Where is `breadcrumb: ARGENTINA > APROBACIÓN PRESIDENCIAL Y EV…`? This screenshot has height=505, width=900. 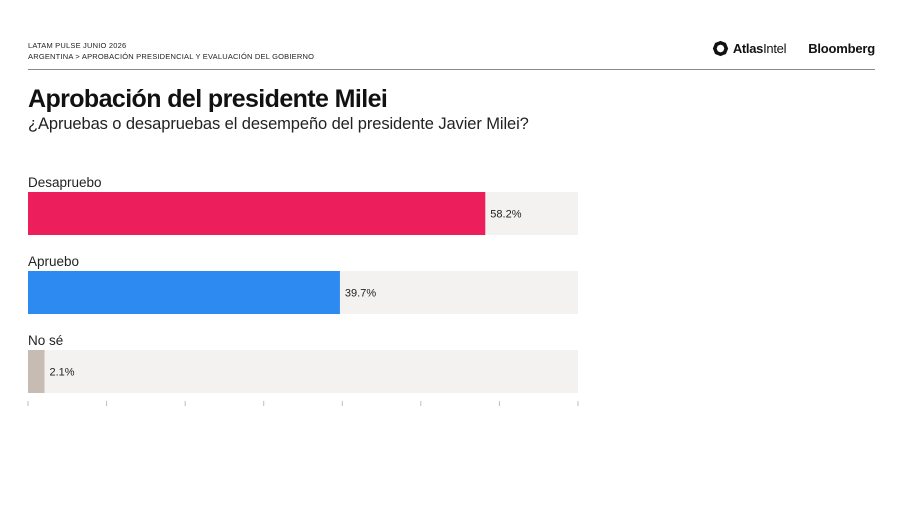 breadcrumb: ARGENTINA > APROBACIÓN PRESIDENCIAL Y EV… is located at coordinates (171, 56).